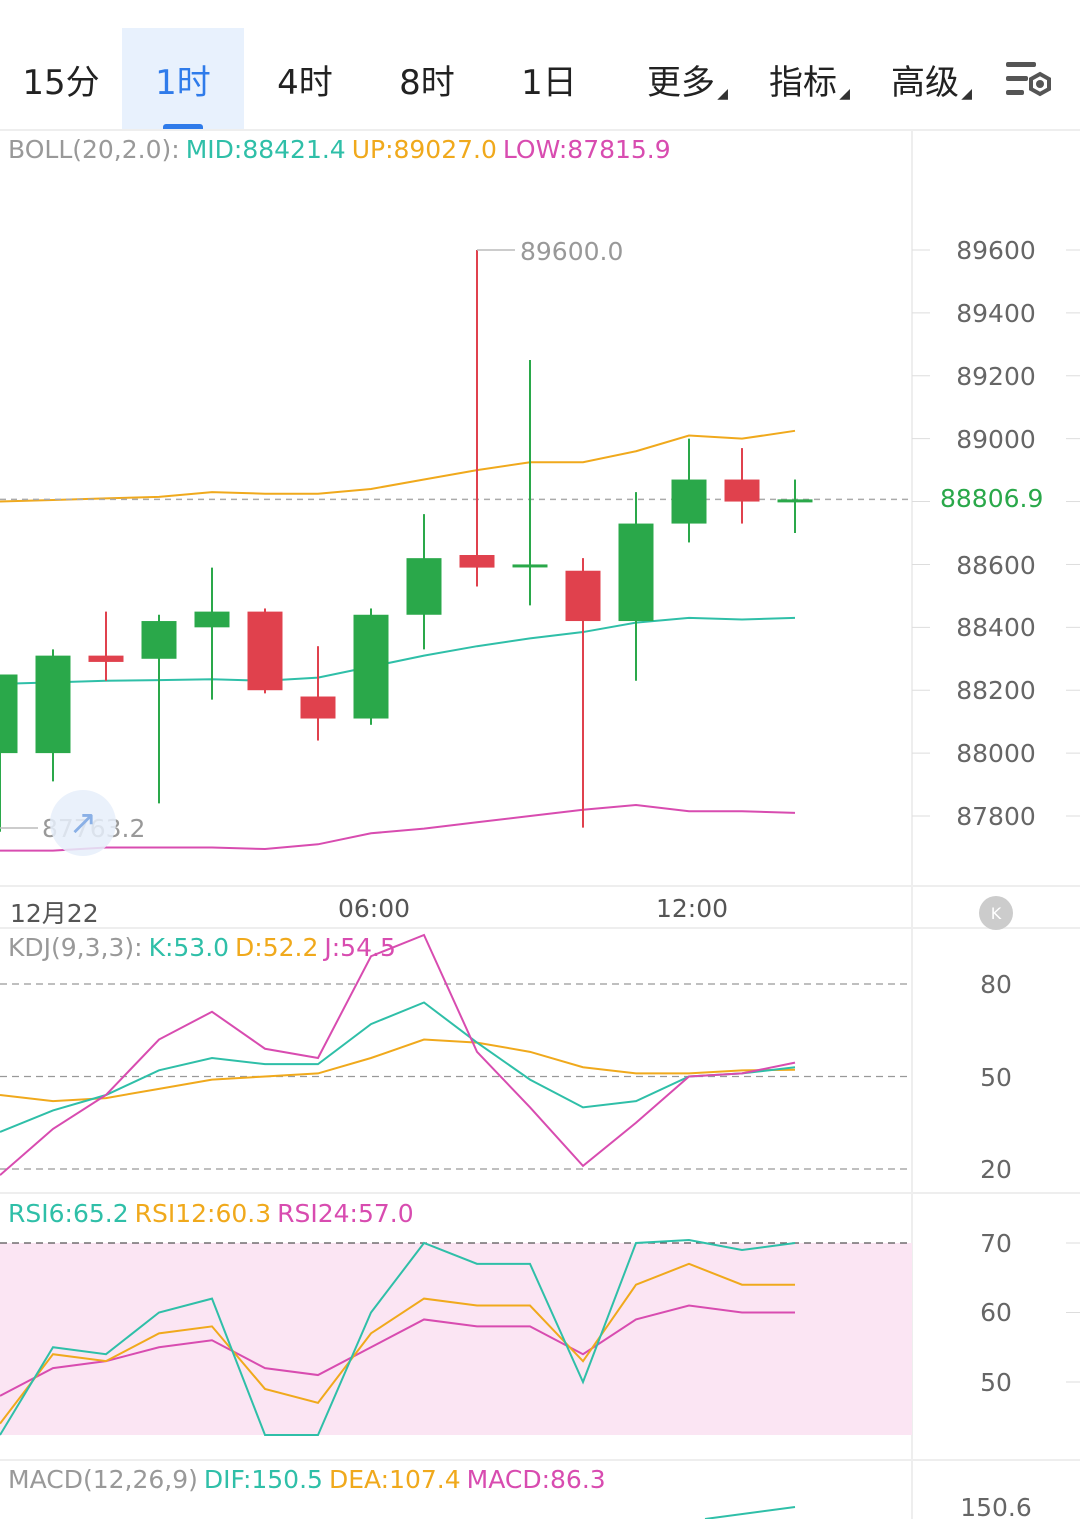  What do you see at coordinates (398, 650) in the screenshot?
I see `boll-mid-line` at bounding box center [398, 650].